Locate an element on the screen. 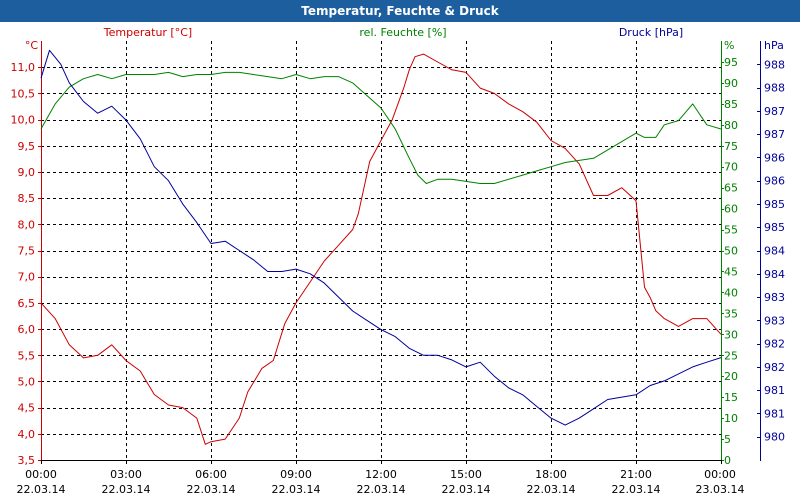 The image size is (800, 500). humidity-axis-label: rel. Feuchte [%] is located at coordinates (402, 32).